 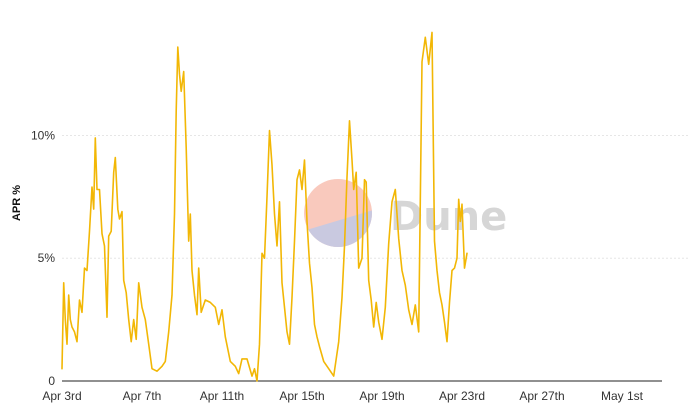 I want to click on x-tick-label: Apr 11th, so click(x=222, y=396).